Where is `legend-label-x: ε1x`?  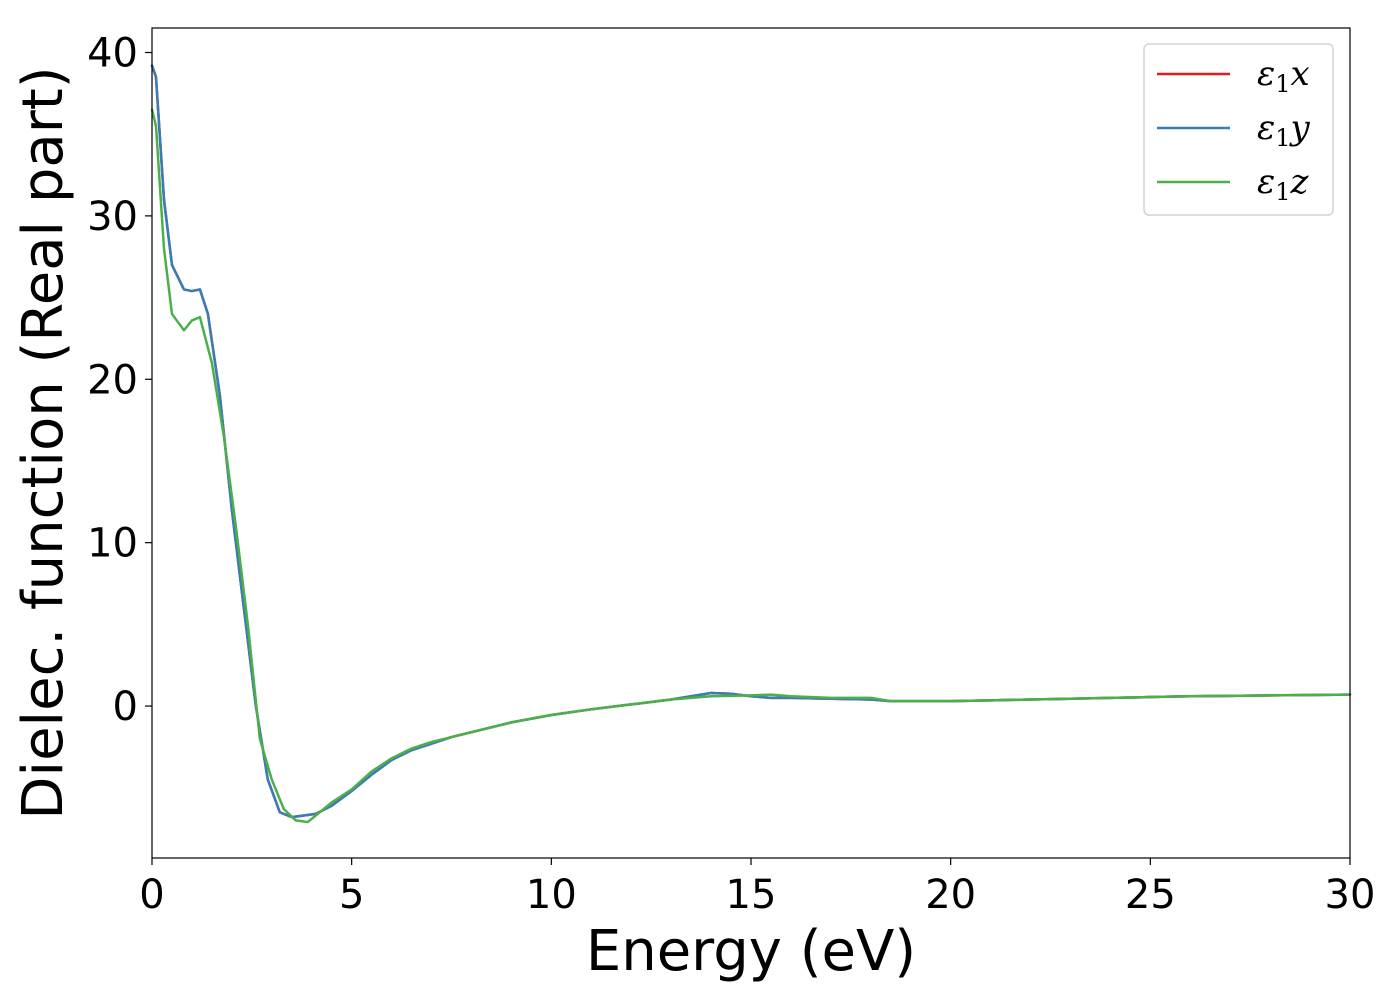 legend-label-x: ε1x is located at coordinates (1283, 76).